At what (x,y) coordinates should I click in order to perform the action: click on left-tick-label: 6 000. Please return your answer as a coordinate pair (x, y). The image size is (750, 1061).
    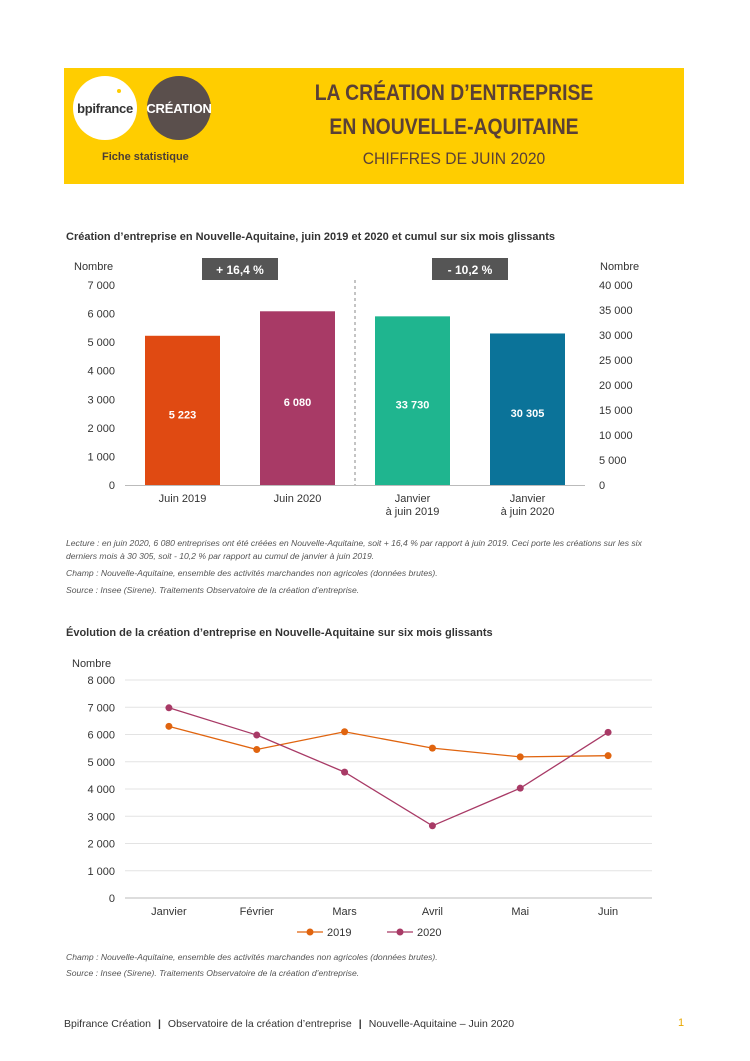
    Looking at the image, I should click on (101, 315).